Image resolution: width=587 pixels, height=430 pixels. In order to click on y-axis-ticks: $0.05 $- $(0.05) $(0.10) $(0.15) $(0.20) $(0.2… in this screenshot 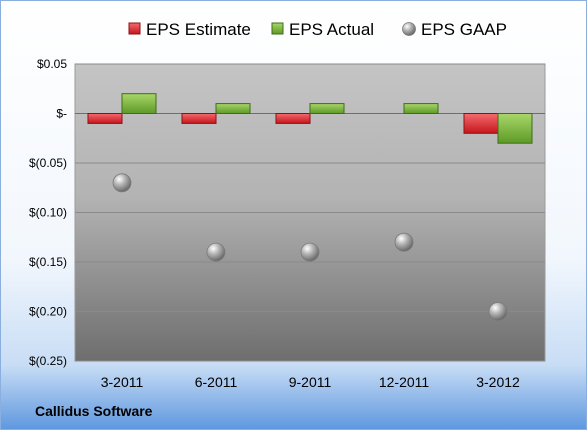, I will do `click(48, 212)`.